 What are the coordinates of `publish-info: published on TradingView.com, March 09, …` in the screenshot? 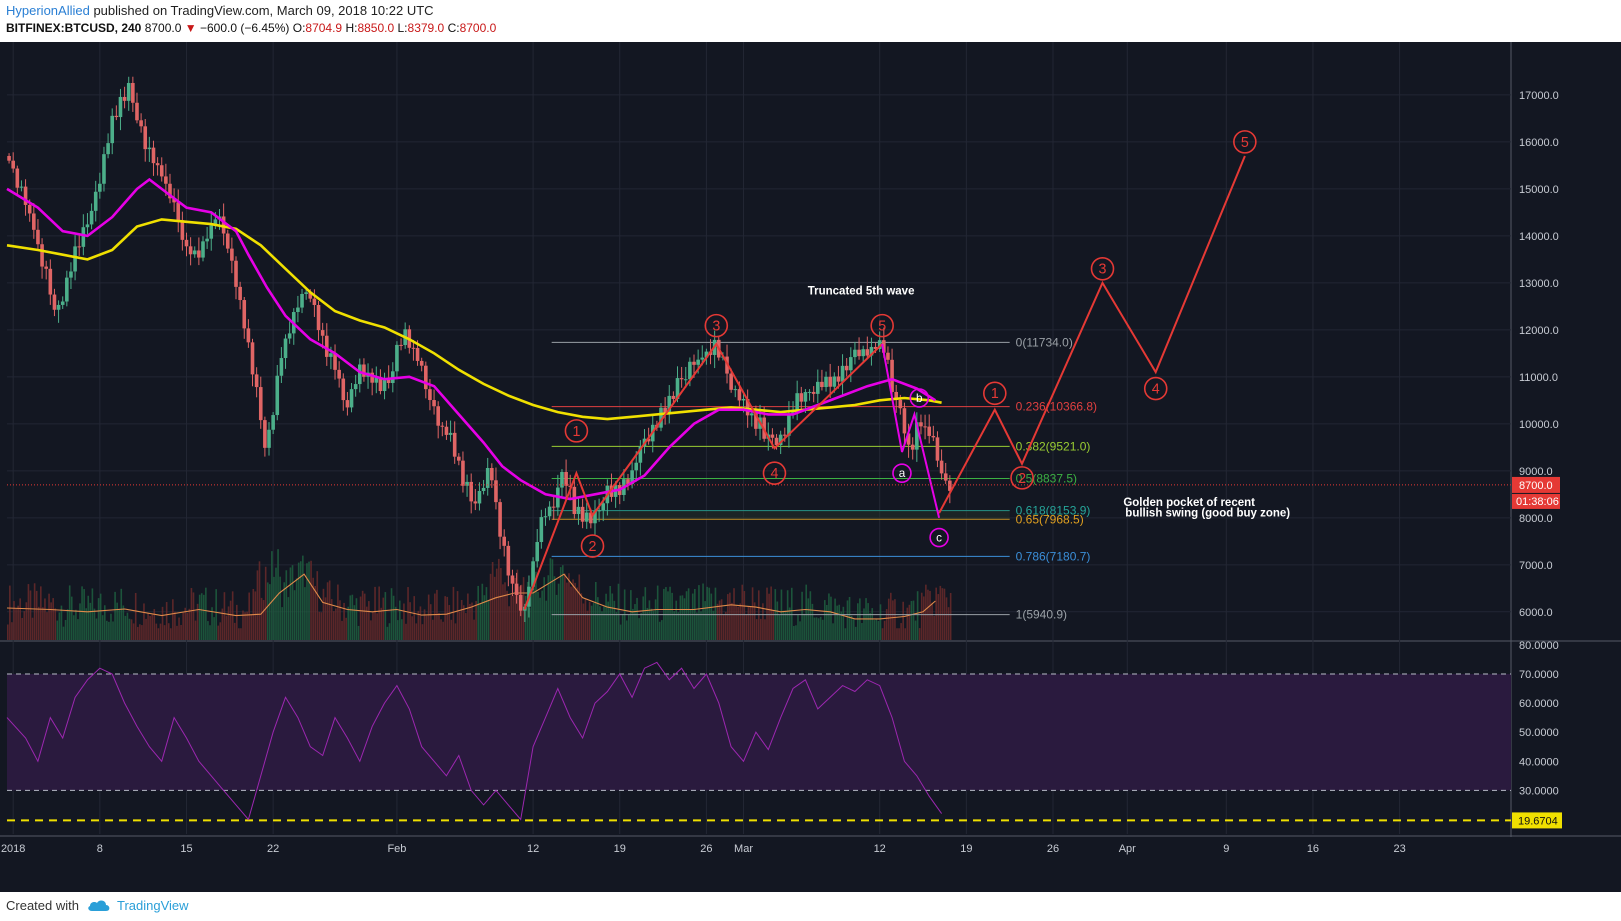 It's located at (261, 10).